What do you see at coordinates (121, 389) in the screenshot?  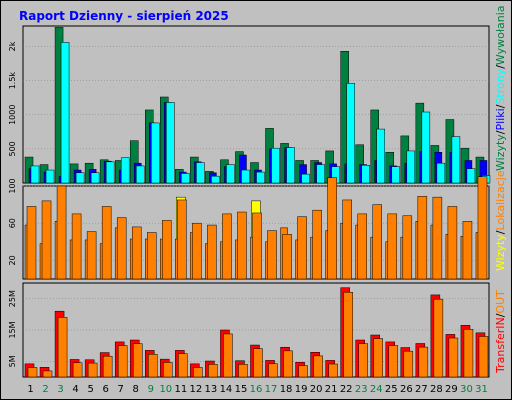 I see `x-tick-day-7: 7` at bounding box center [121, 389].